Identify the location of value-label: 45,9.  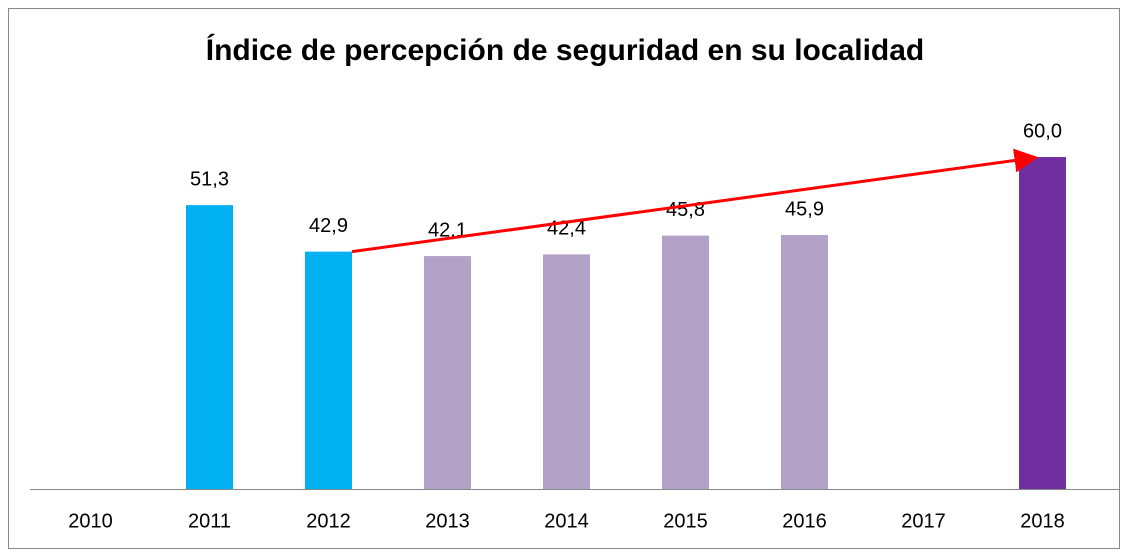
(804, 209).